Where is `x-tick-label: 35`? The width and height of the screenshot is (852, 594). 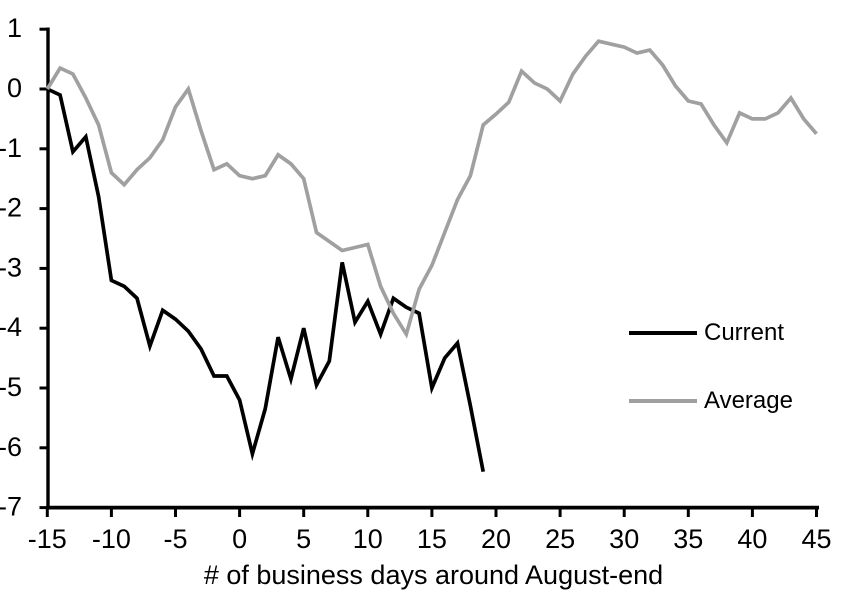 x-tick-label: 35 is located at coordinates (688, 539).